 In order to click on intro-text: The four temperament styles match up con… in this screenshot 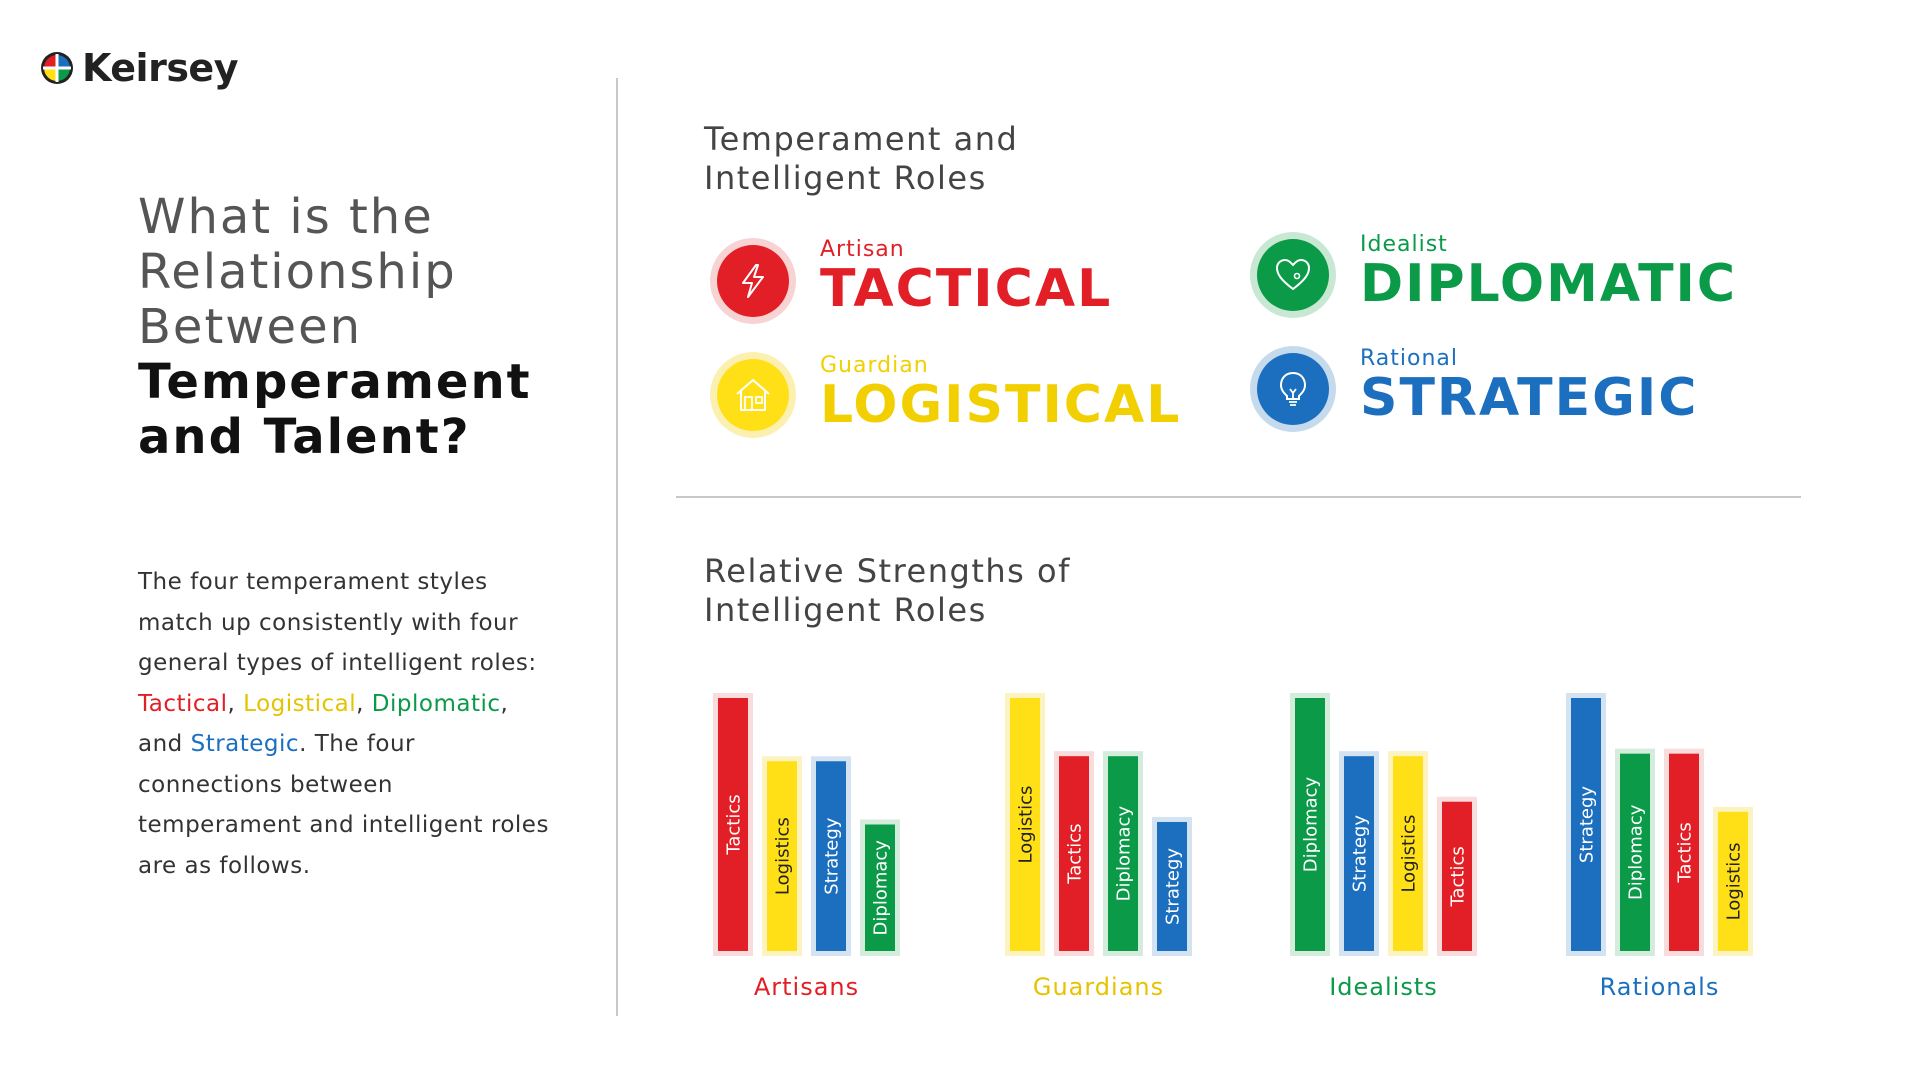, I will do `click(337, 622)`.